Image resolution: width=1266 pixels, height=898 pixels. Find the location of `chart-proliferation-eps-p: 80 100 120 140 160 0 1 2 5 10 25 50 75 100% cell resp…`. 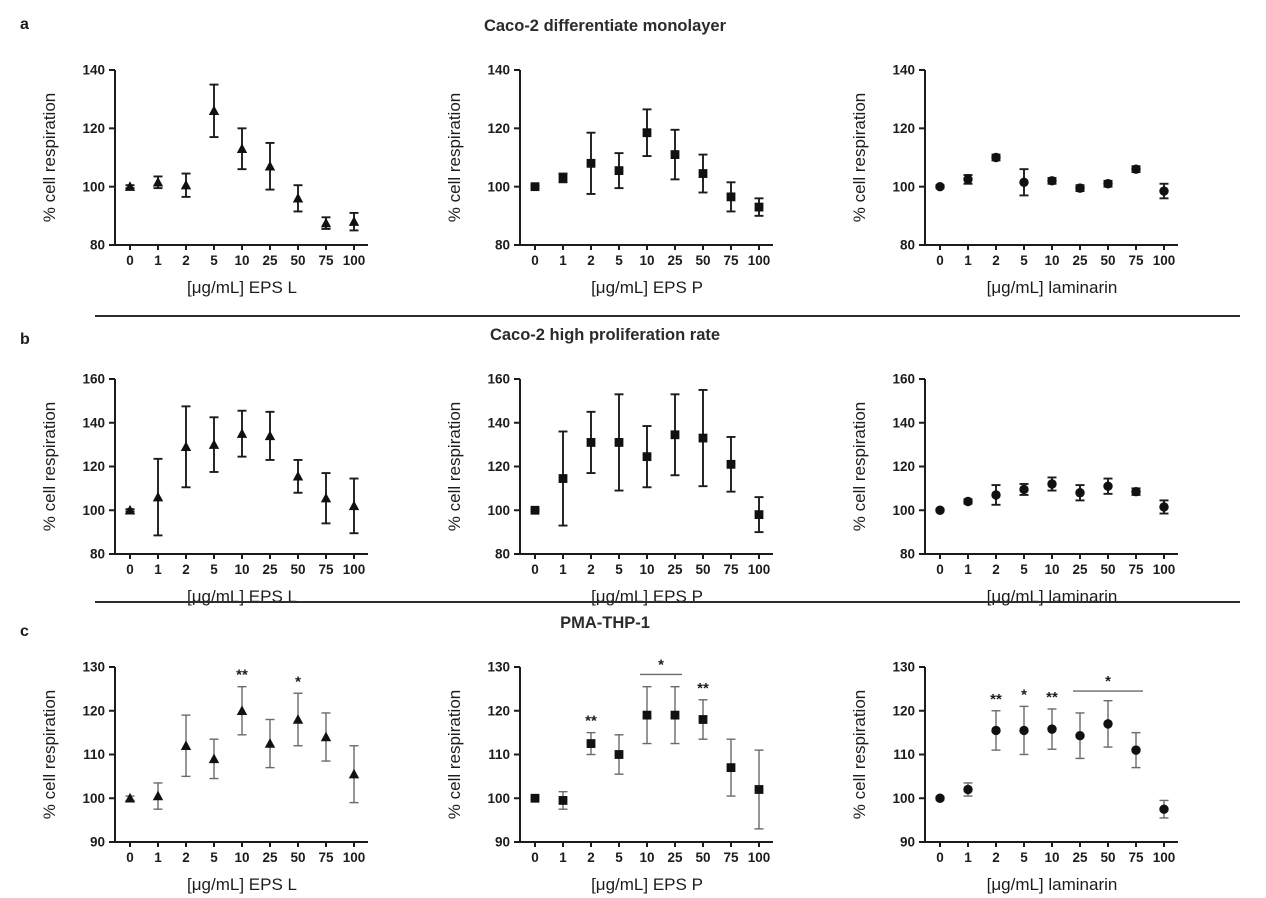

chart-proliferation-eps-p: 80 100 120 140 160 0 1 2 5 10 25 50 75 100% cell resp… is located at coordinates (633, 483).